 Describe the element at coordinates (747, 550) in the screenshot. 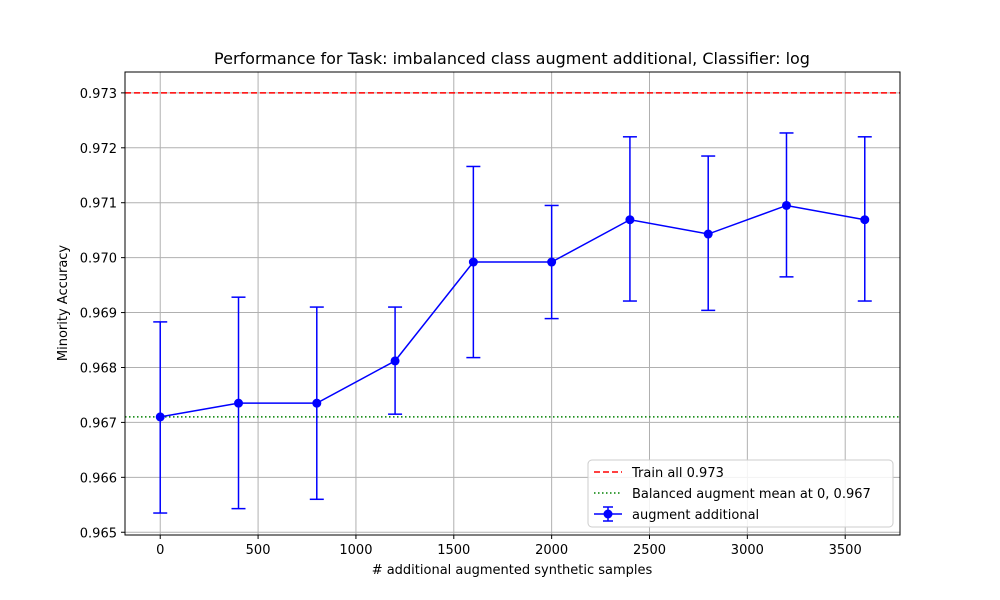

I see `x-tick-label: 3000` at that location.